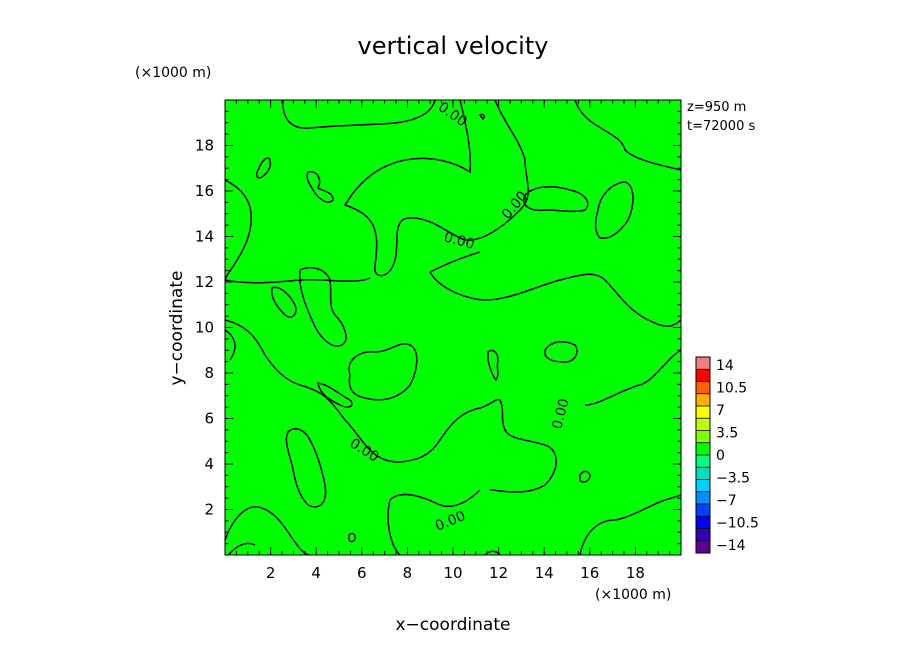  What do you see at coordinates (731, 546) in the screenshot?
I see `colorbar-label: −14` at bounding box center [731, 546].